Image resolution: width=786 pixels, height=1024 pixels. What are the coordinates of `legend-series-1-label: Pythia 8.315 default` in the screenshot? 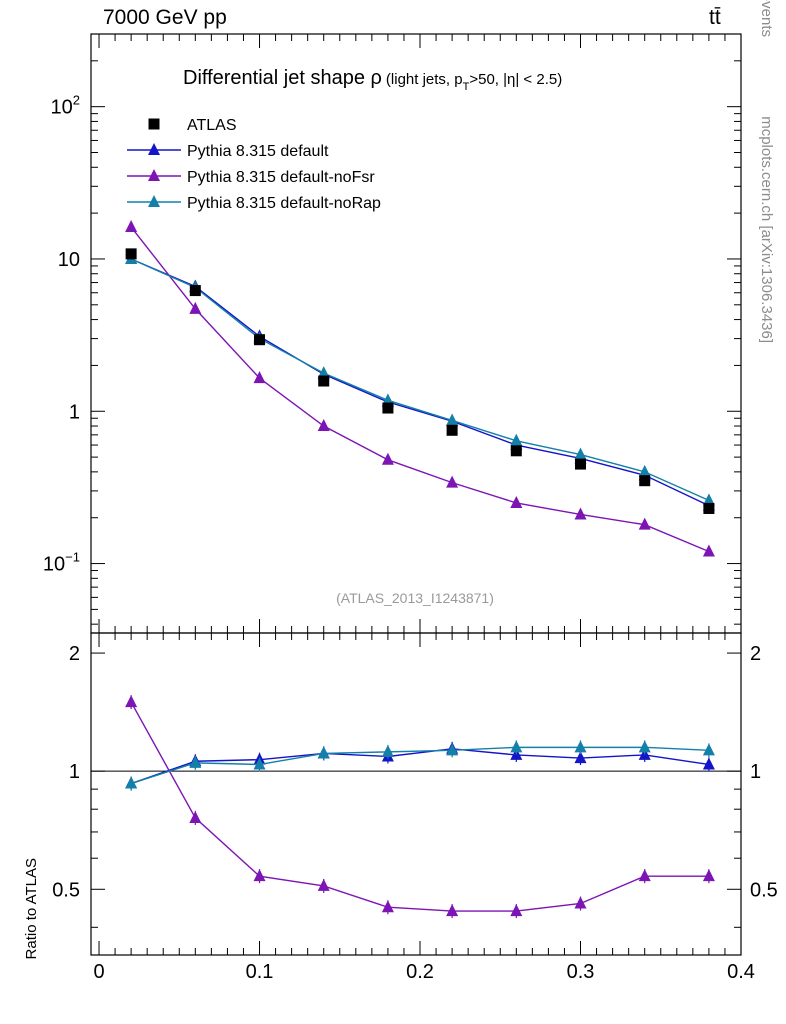 It's located at (258, 151).